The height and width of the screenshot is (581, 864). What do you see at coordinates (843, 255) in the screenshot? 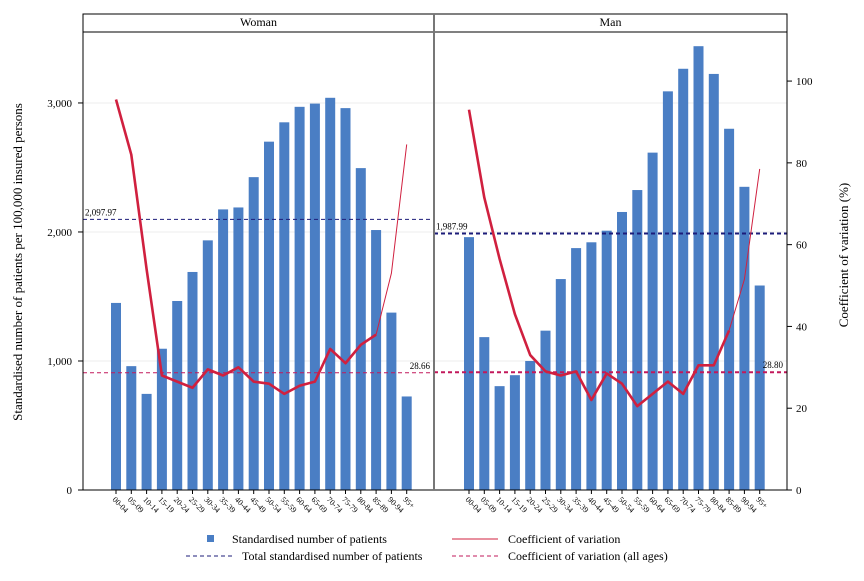
I see `y2-axis-title: Coefficient of variation (%)` at bounding box center [843, 255].